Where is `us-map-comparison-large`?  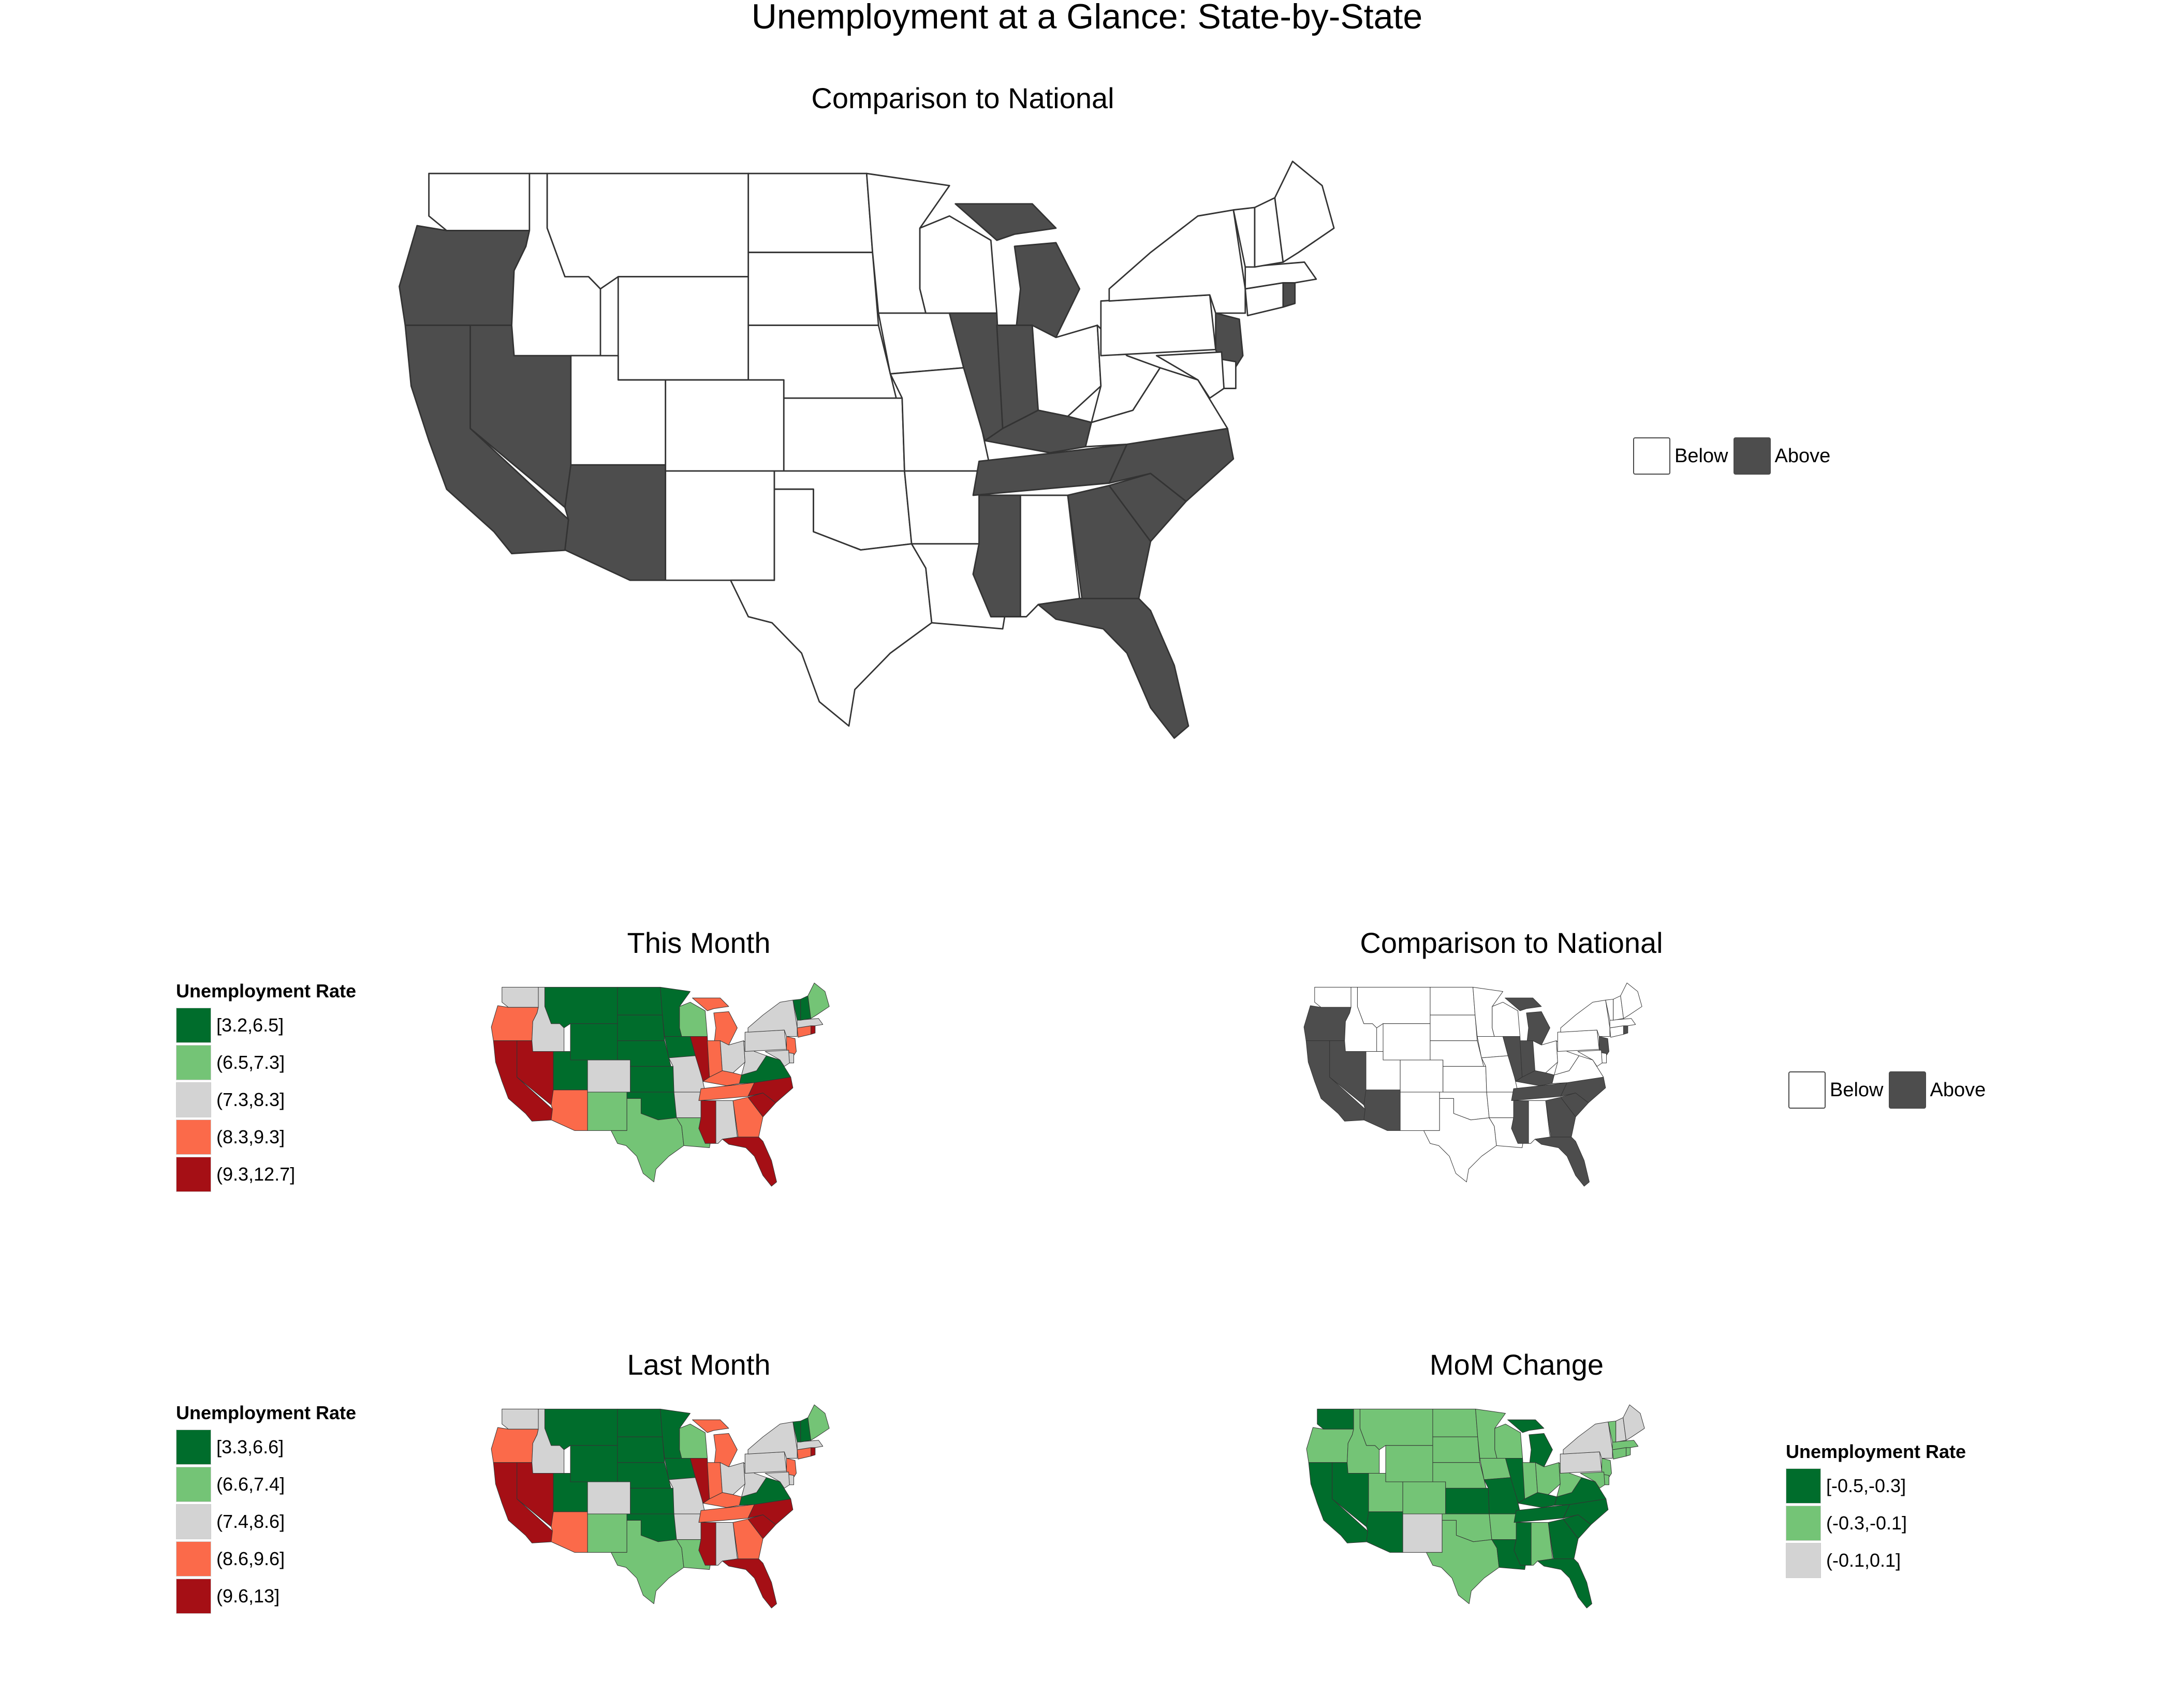 us-map-comparison-large is located at coordinates (867, 449).